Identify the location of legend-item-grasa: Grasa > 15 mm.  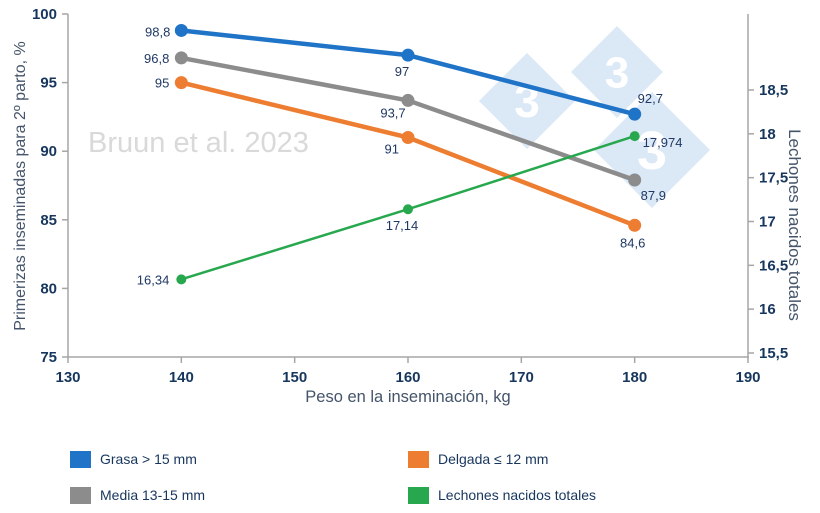
(239, 459).